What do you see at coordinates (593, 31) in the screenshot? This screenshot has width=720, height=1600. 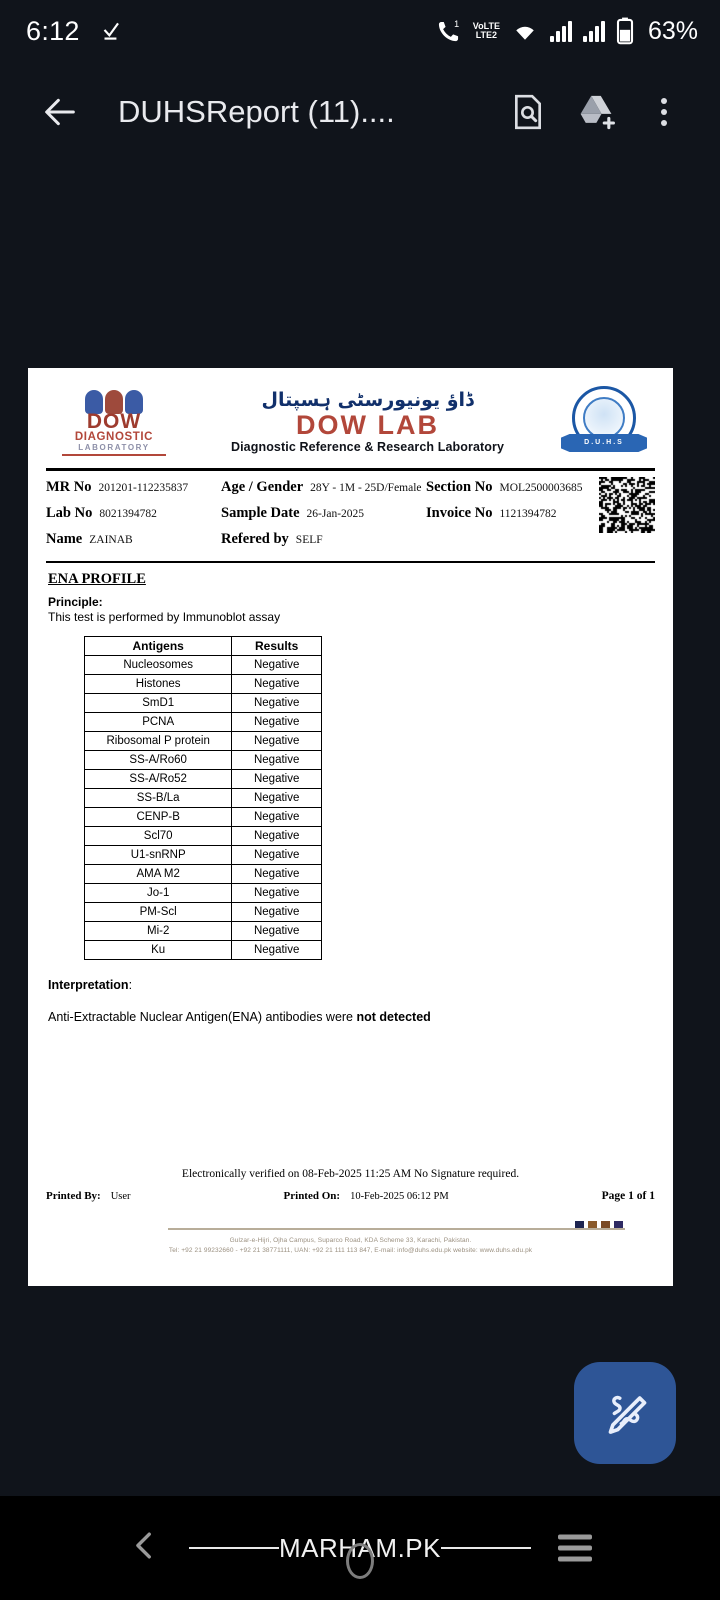 I see `signal-sim2-icon` at bounding box center [593, 31].